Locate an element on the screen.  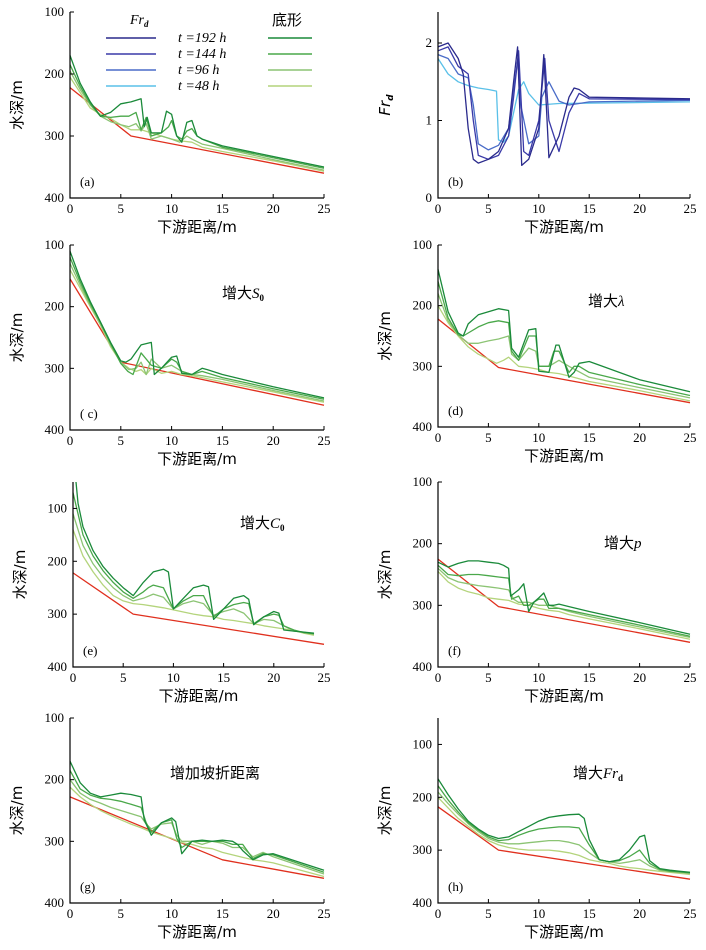
legend-fr-header: Frd is located at coordinates (139, 21).